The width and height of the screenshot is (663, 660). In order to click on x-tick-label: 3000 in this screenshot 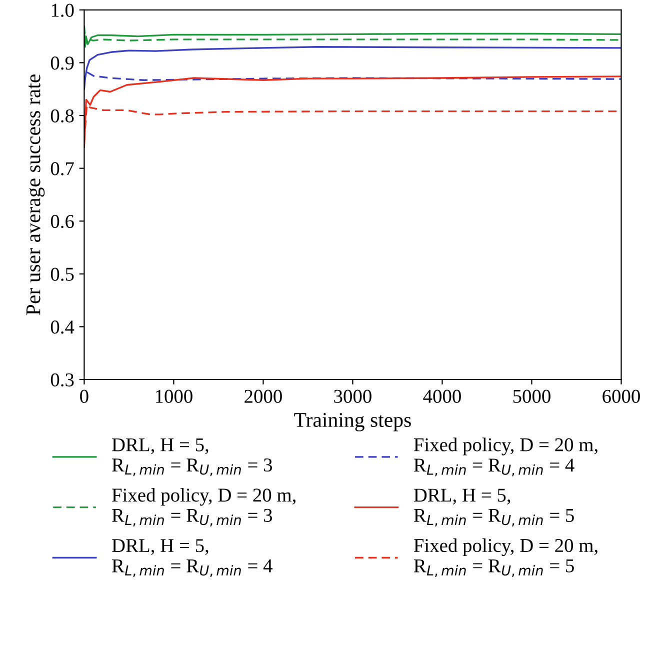, I will do `click(353, 396)`.